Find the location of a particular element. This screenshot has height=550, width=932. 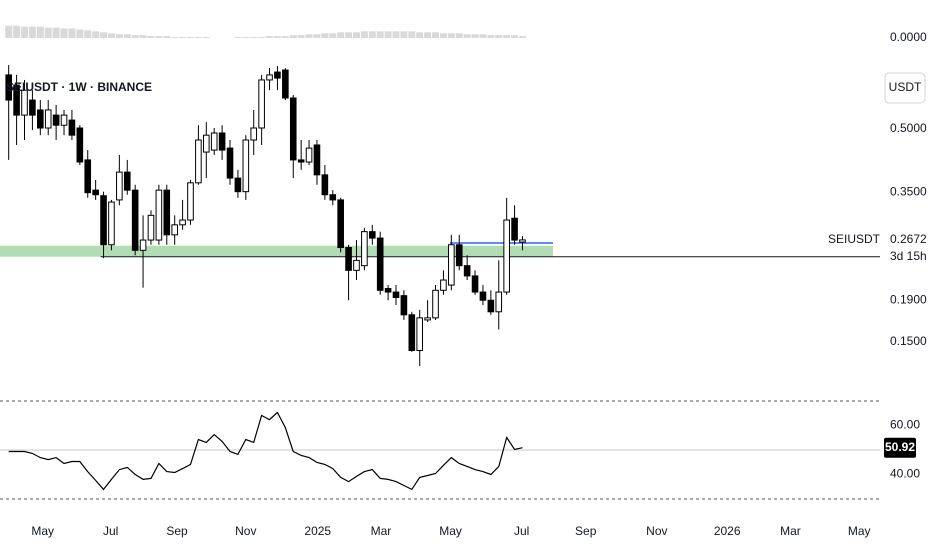

y-tick-label: 0.5000 is located at coordinates (908, 128).